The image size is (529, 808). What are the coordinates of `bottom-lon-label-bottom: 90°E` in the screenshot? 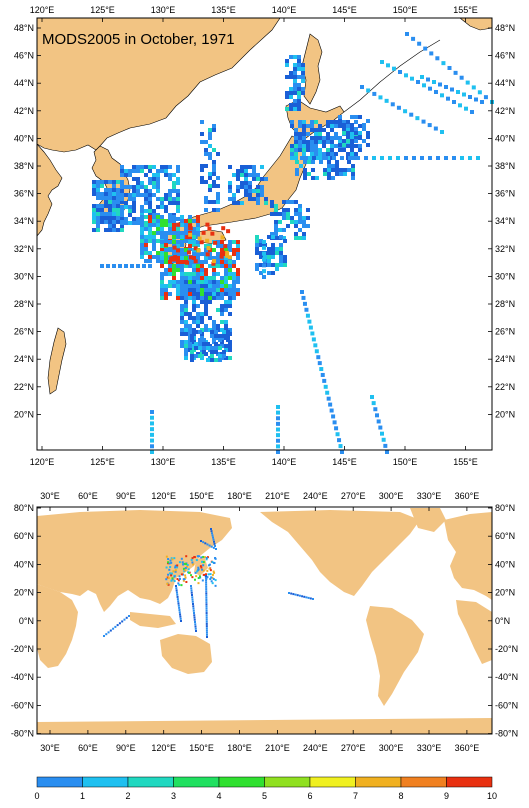 It's located at (126, 748).